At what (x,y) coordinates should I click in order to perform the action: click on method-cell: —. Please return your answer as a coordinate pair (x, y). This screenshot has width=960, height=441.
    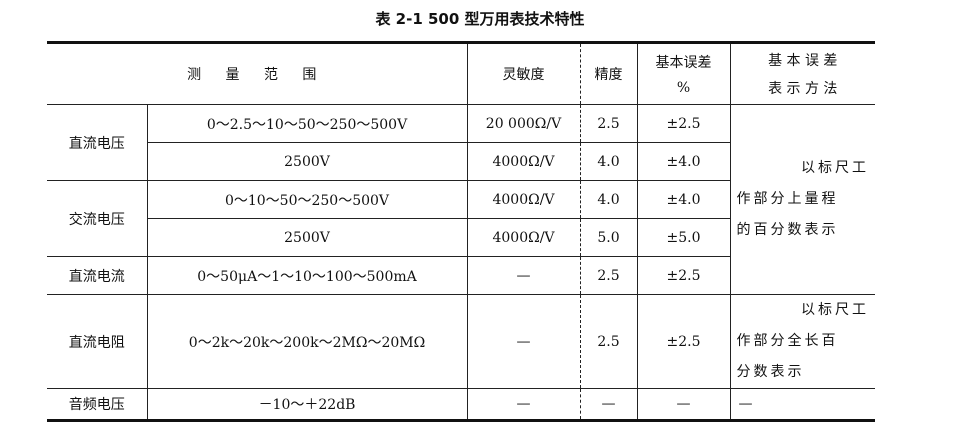
    Looking at the image, I should click on (802, 405).